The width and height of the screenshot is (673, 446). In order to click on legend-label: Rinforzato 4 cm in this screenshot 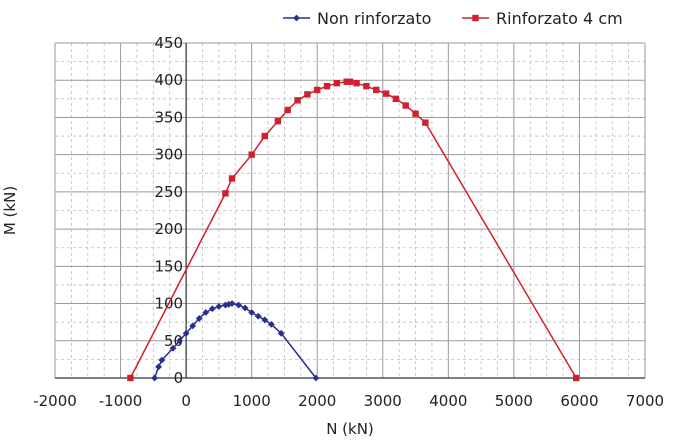, I will do `click(559, 18)`.